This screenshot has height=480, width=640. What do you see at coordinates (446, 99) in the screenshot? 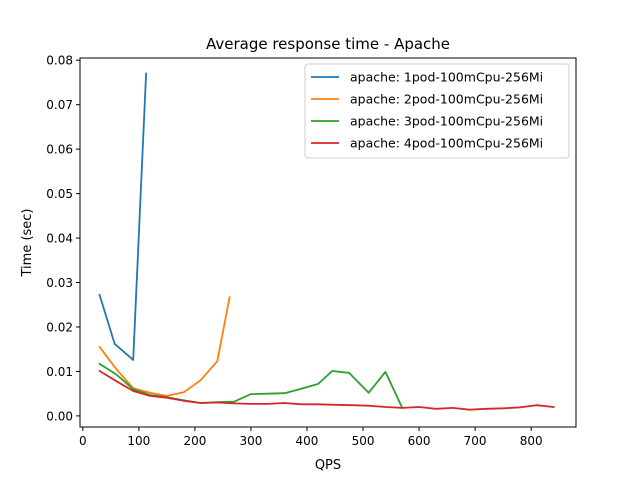
I see `legend-label-2: apache: 2pod-100mCpu-256Mi` at bounding box center [446, 99].